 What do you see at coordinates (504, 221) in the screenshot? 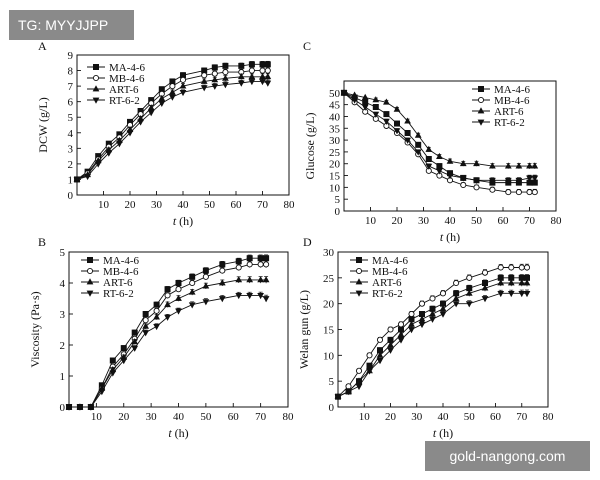
I see `x-tick-label: 60` at bounding box center [504, 221].